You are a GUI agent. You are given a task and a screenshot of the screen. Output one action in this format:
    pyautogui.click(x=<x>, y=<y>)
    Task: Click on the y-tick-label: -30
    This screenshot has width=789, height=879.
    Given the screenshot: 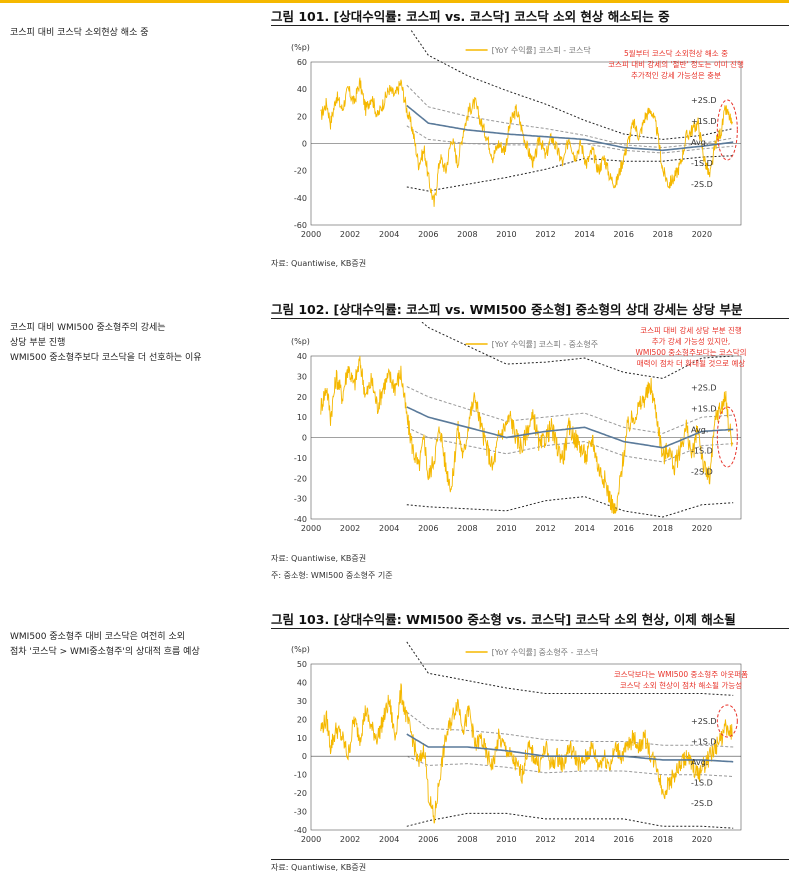 What is the action you would take?
    pyautogui.click(x=300, y=812)
    